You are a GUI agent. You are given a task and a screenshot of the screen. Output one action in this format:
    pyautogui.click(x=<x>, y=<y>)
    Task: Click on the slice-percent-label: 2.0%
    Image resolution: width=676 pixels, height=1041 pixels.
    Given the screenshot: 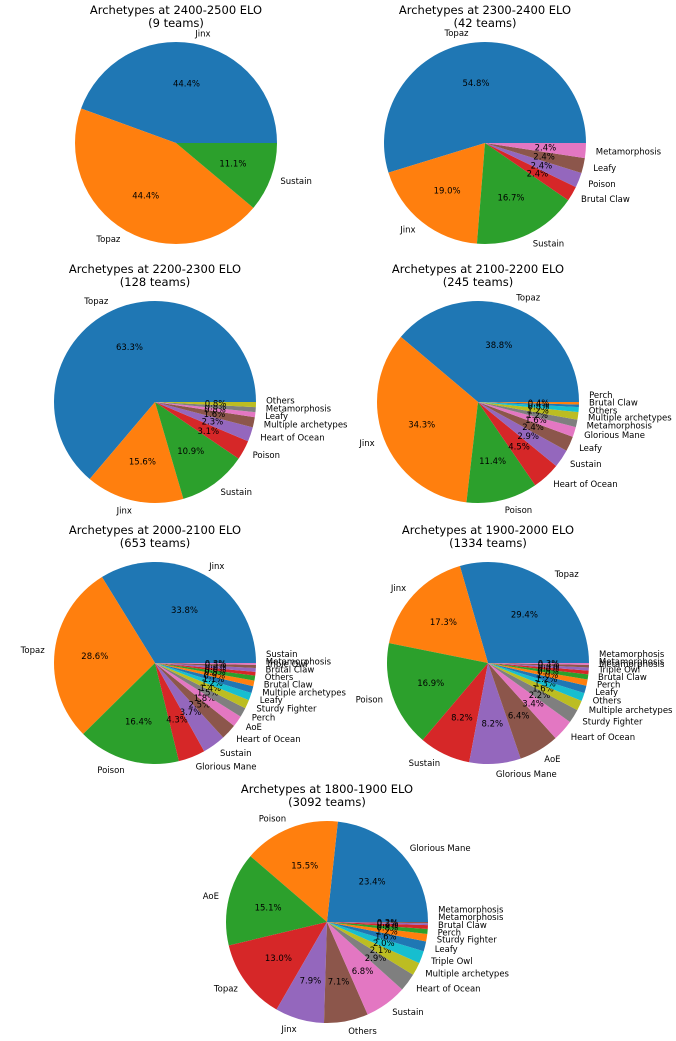 What is the action you would take?
    pyautogui.click(x=384, y=944)
    